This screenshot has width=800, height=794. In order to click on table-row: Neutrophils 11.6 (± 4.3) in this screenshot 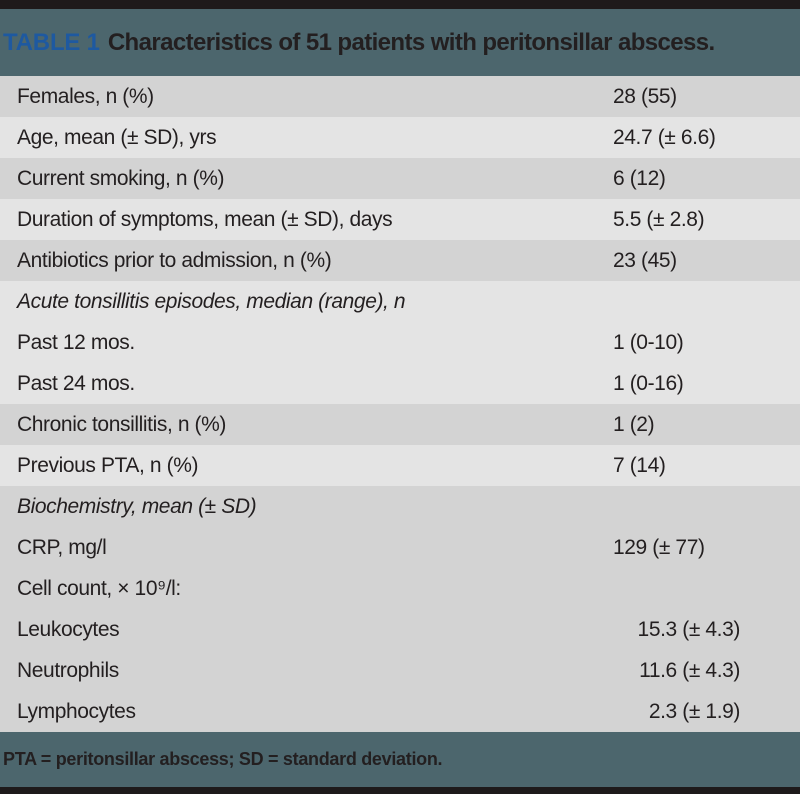, I will do `click(400, 670)`.